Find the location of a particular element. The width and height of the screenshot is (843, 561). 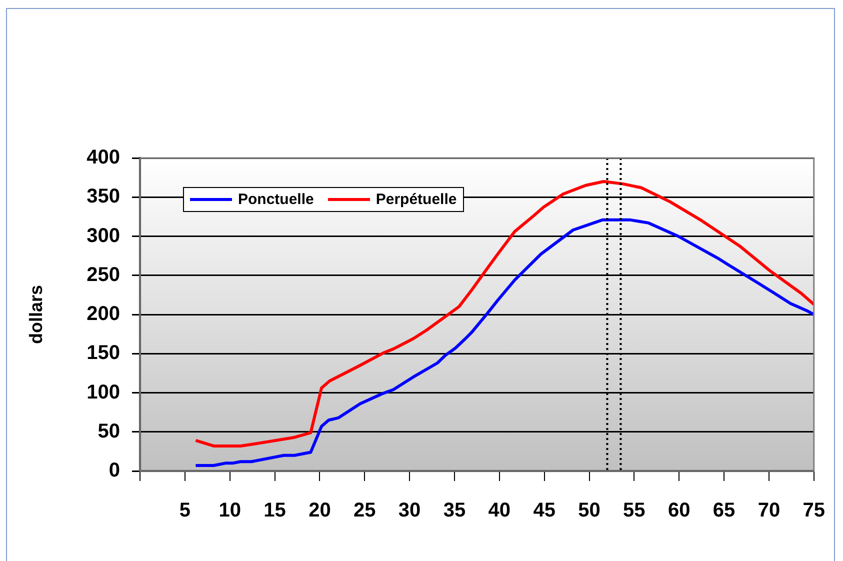

legend-label: Ponctuelle is located at coordinates (276, 199).